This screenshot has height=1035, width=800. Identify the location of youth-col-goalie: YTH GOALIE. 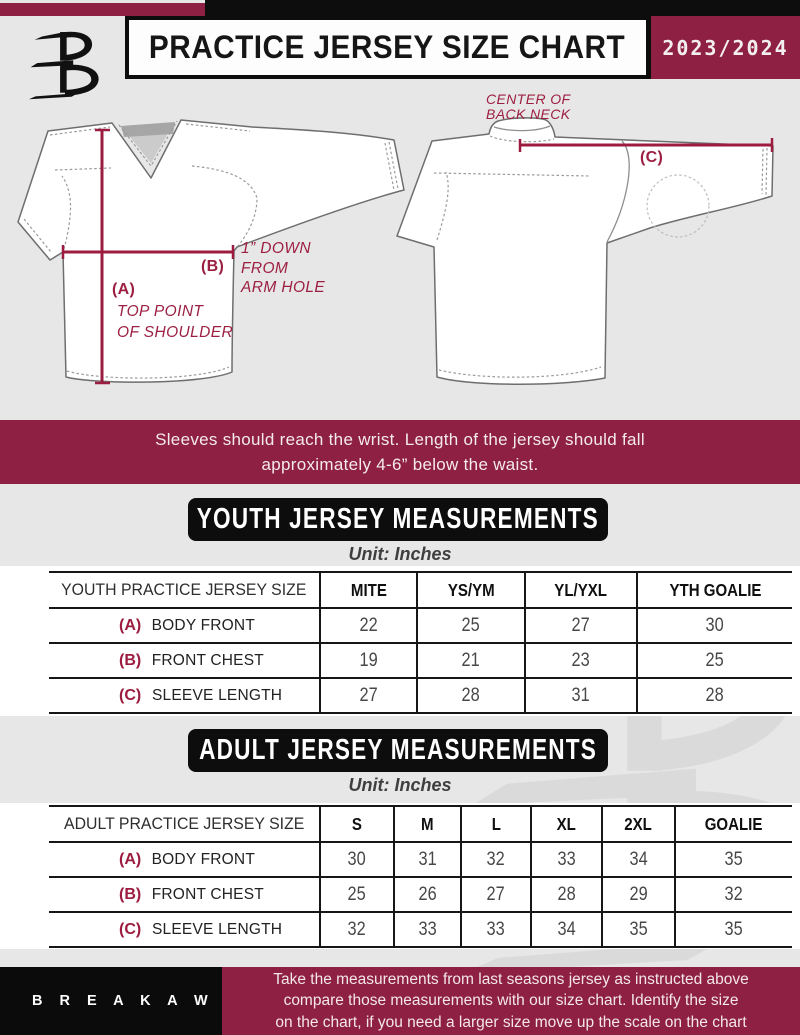
(714, 591).